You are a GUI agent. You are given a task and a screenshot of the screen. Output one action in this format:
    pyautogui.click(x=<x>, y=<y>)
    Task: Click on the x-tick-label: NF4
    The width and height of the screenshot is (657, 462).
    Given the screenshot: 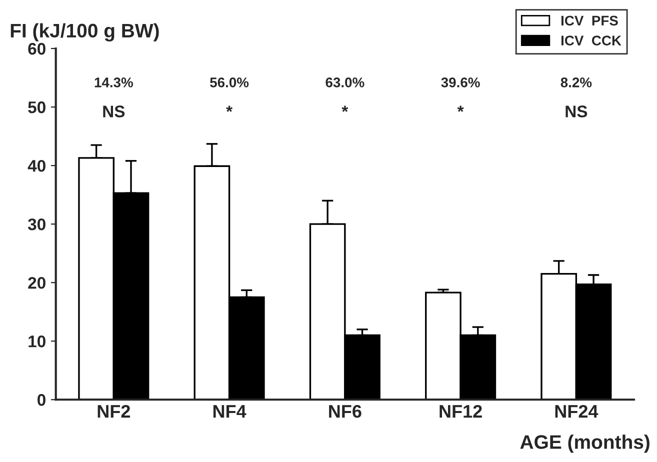 What is the action you would take?
    pyautogui.click(x=229, y=411)
    